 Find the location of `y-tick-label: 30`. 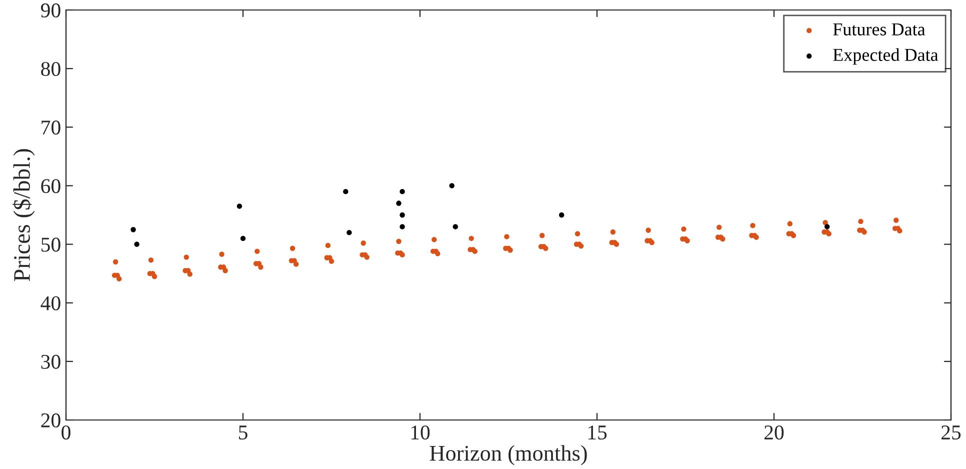

y-tick-label: 30 is located at coordinates (50, 361).